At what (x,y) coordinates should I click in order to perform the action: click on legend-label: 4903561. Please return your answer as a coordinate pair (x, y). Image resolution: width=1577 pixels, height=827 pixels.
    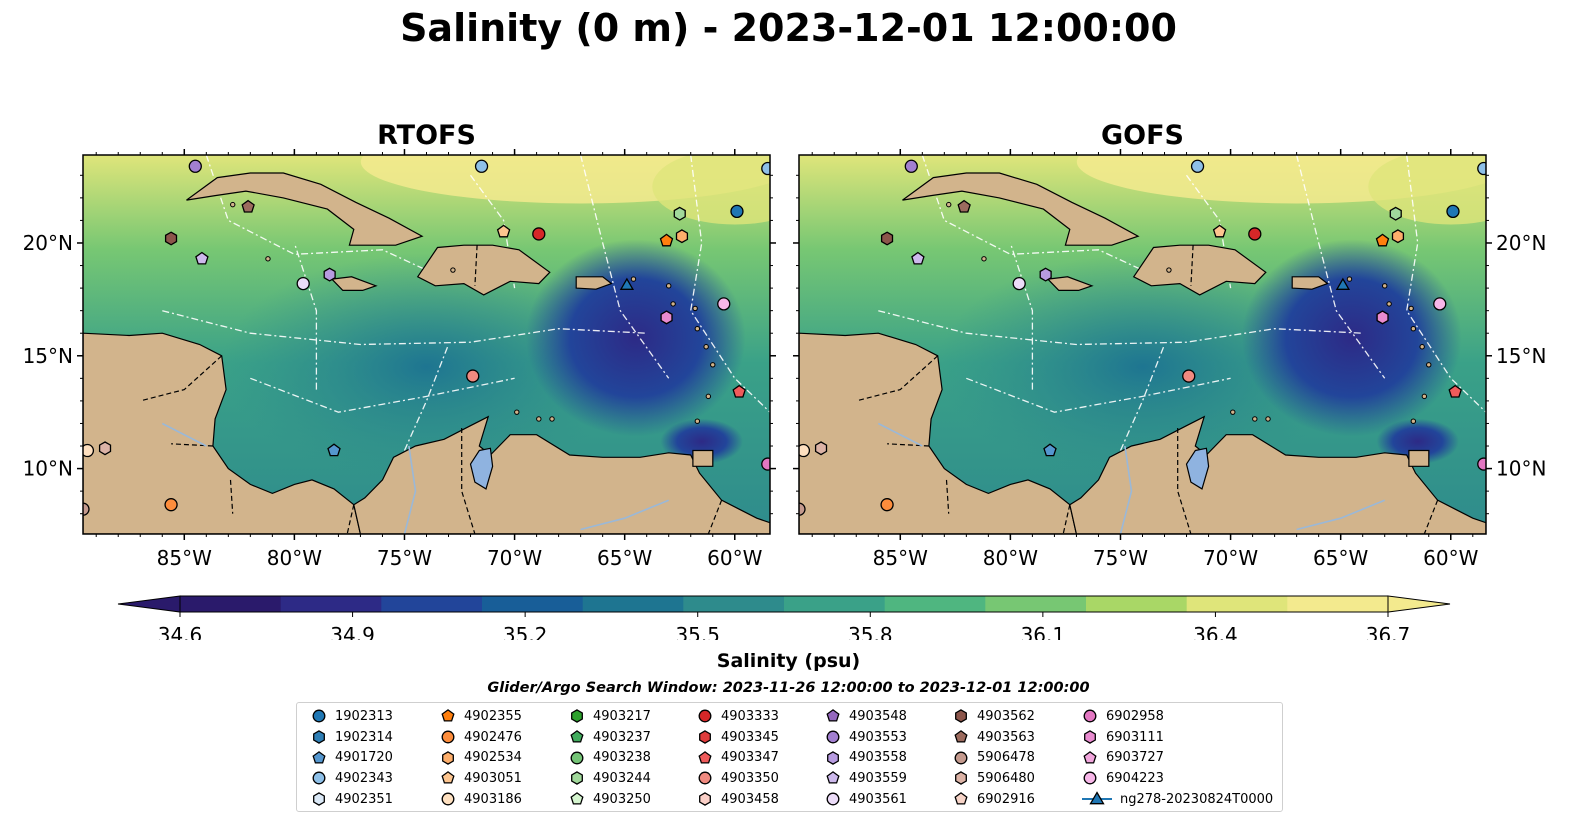
    Looking at the image, I should click on (878, 799).